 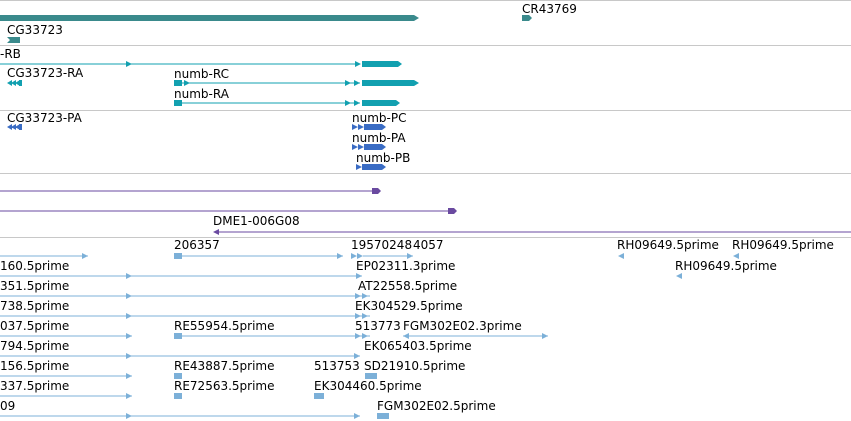 I want to click on clone-track: DME1-006G08, so click(x=425, y=211).